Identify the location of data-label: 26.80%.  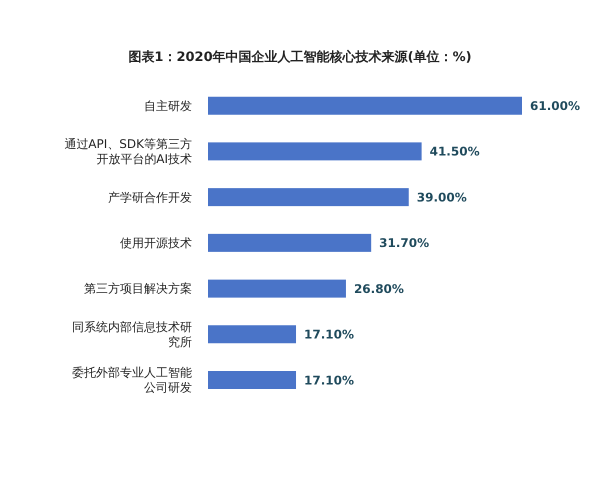
(379, 289).